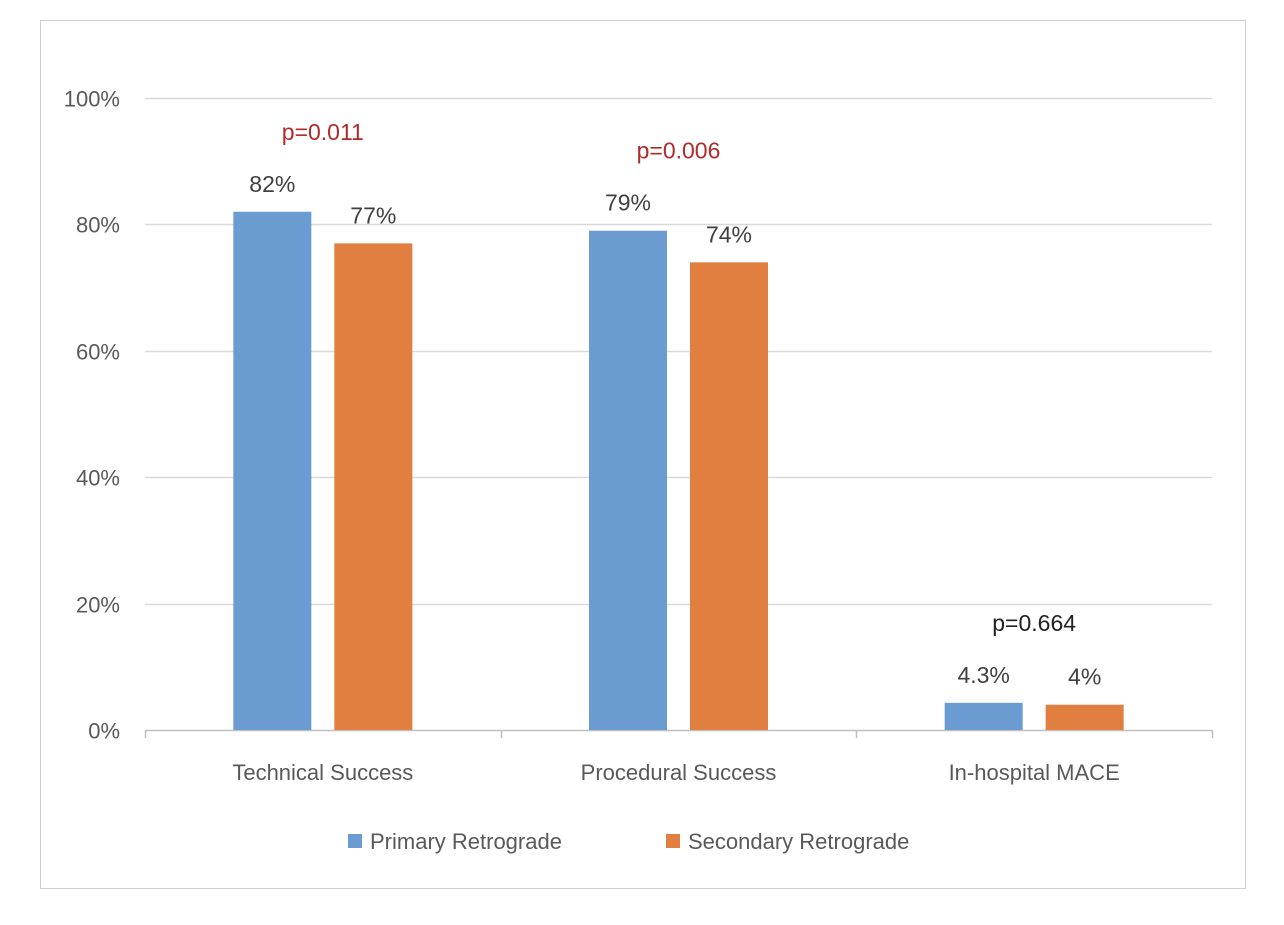  I want to click on data-label: 77%, so click(373, 215).